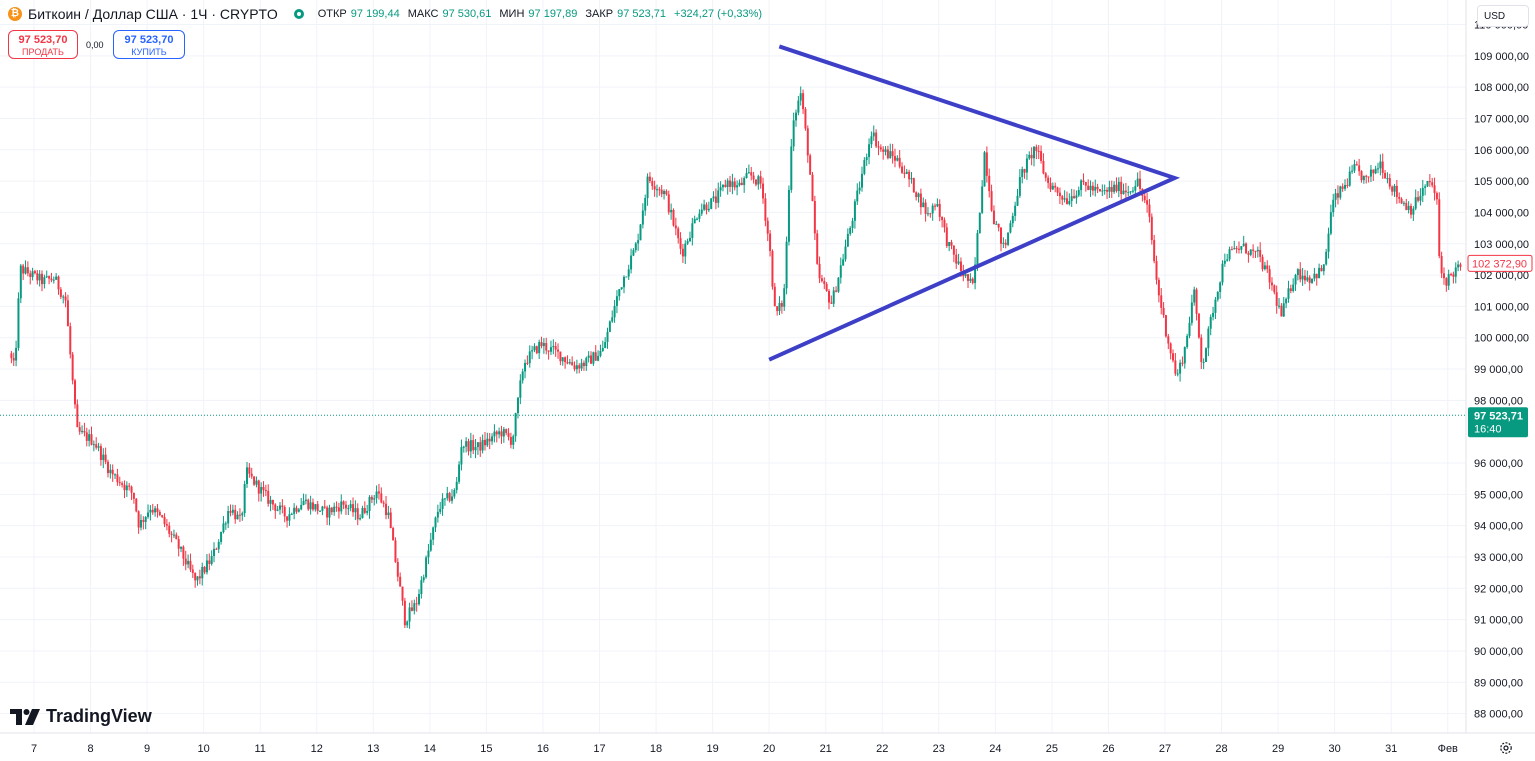 The image size is (1535, 761). Describe the element at coordinates (599, 749) in the screenshot. I see `time-tick-label: 17` at that location.